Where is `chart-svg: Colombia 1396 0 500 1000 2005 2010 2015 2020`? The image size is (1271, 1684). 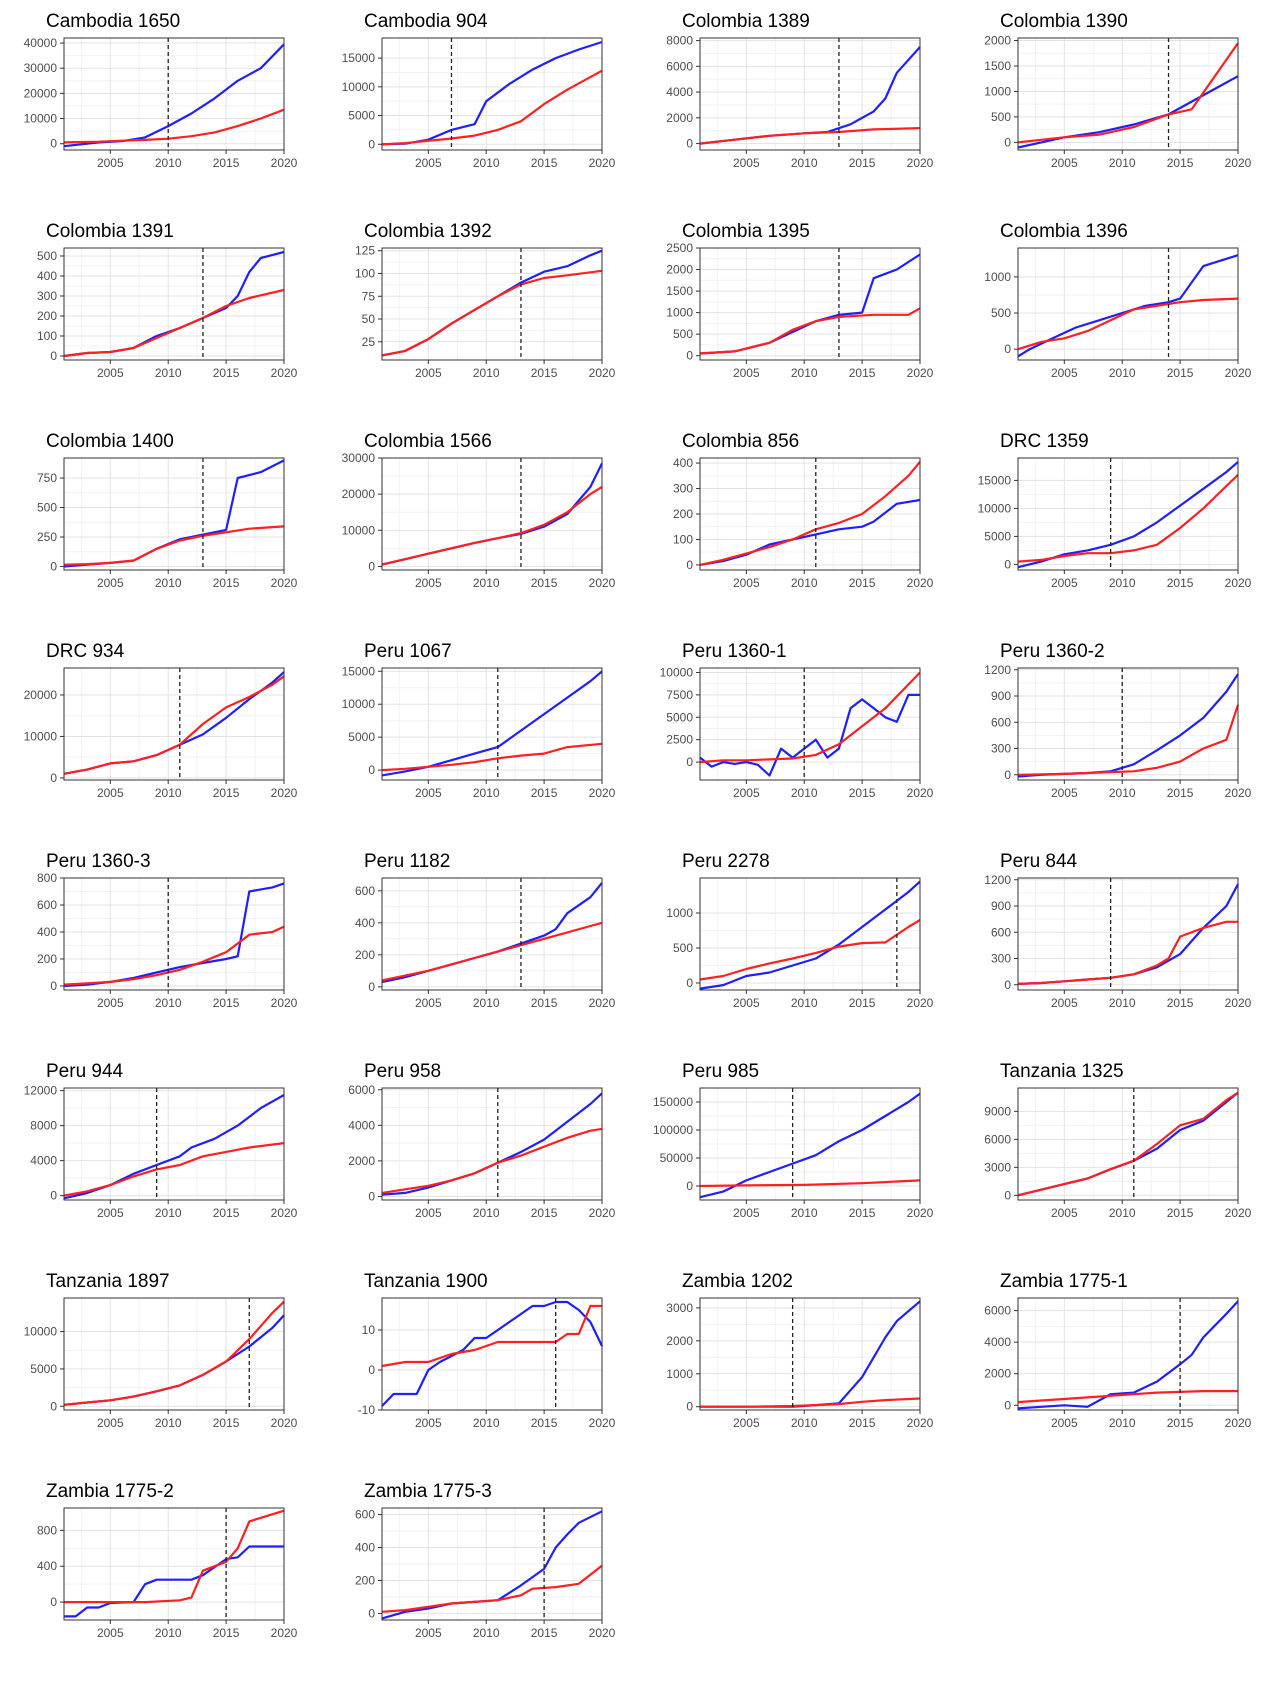 chart-svg: Colombia 1396 0 500 1000 2005 2010 2015 2020 is located at coordinates (1117, 300).